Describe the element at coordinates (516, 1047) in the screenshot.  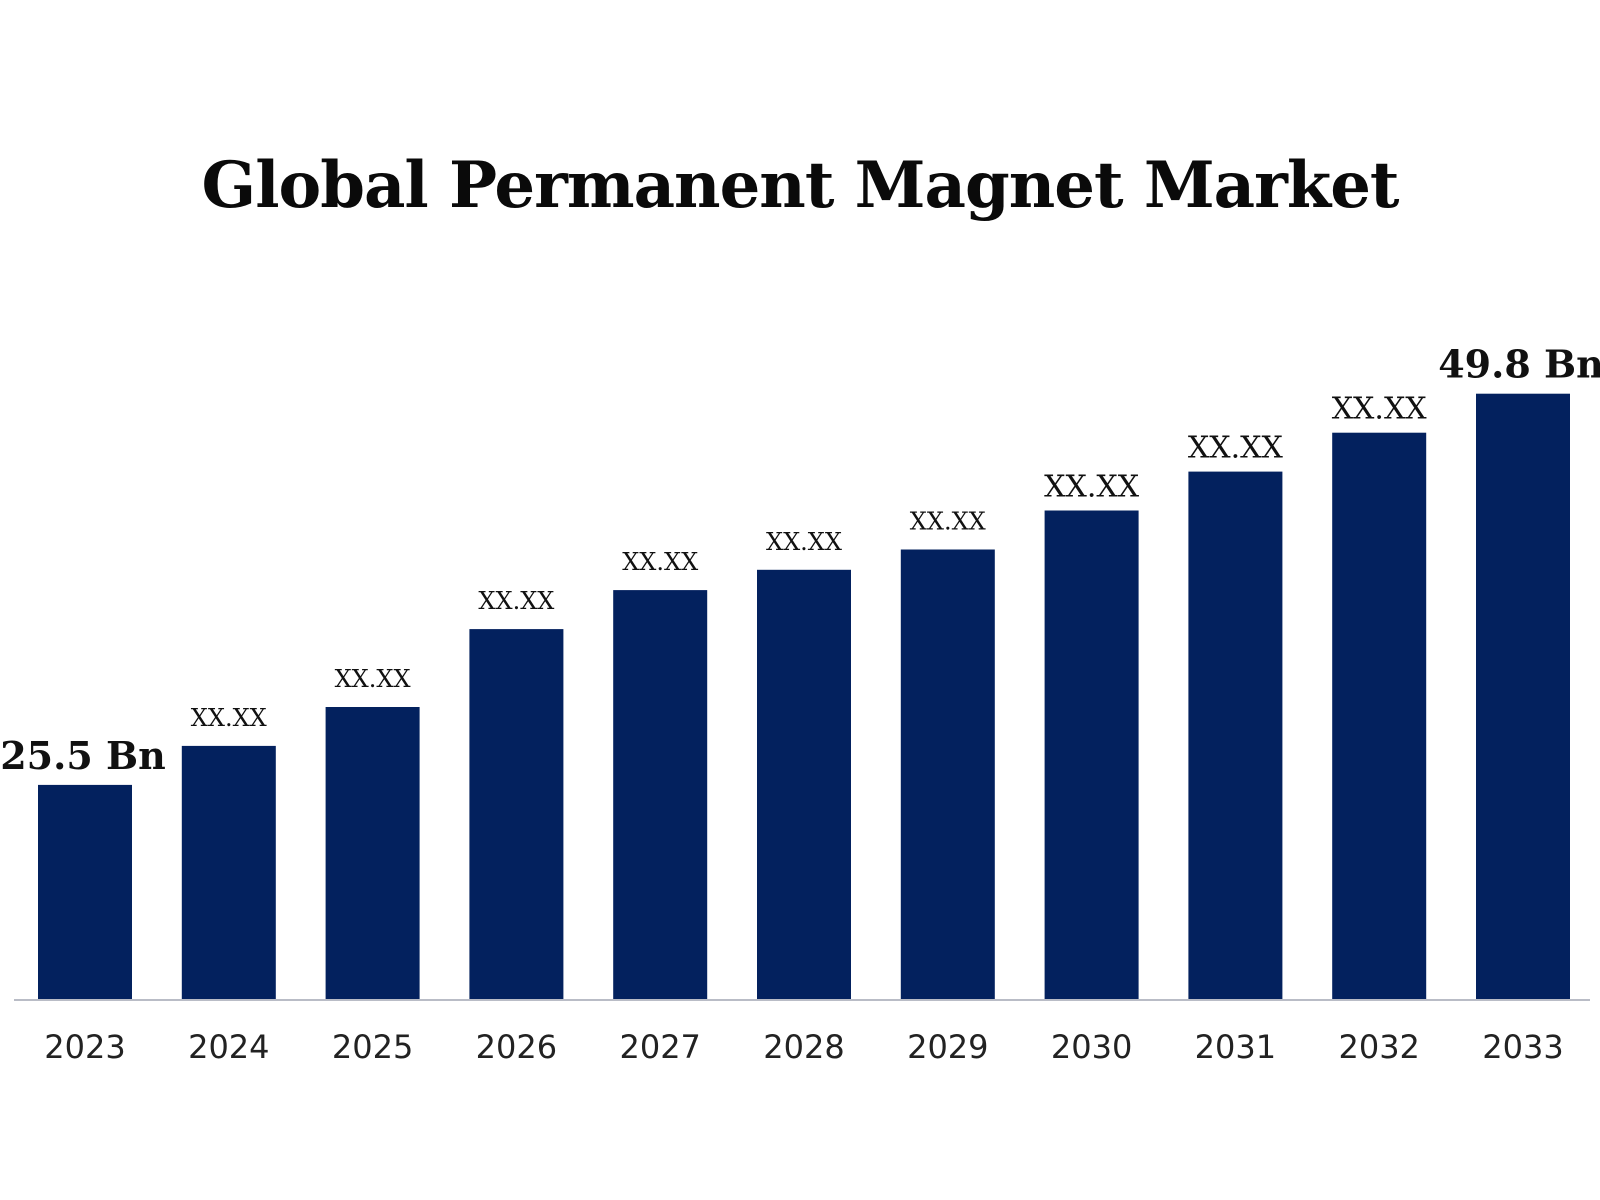
I see `x-tick-label-2026: 2026` at that location.